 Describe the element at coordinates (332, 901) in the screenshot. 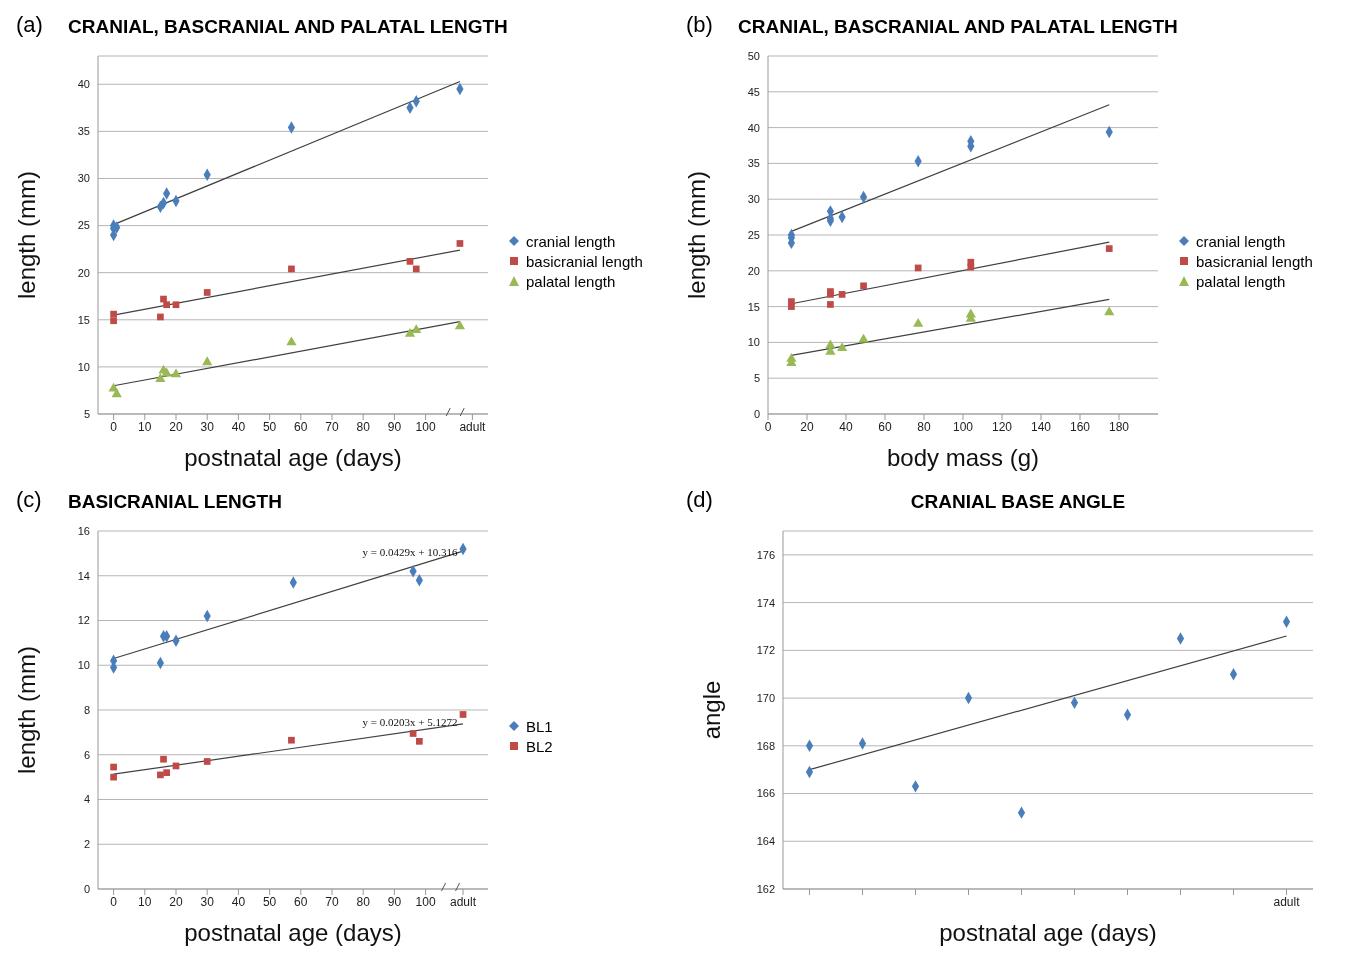

I see `x-tick-label: 70` at that location.